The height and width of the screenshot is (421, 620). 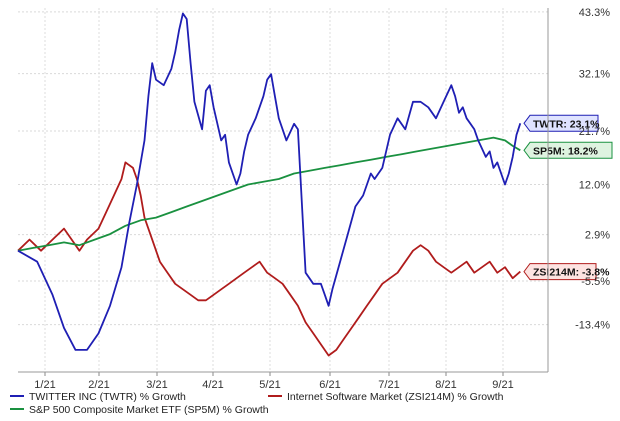 I want to click on end-labels: TWTR: 23.1% ZSI214M: -3.8% SP5M: 18.2%, so click(x=568, y=197).